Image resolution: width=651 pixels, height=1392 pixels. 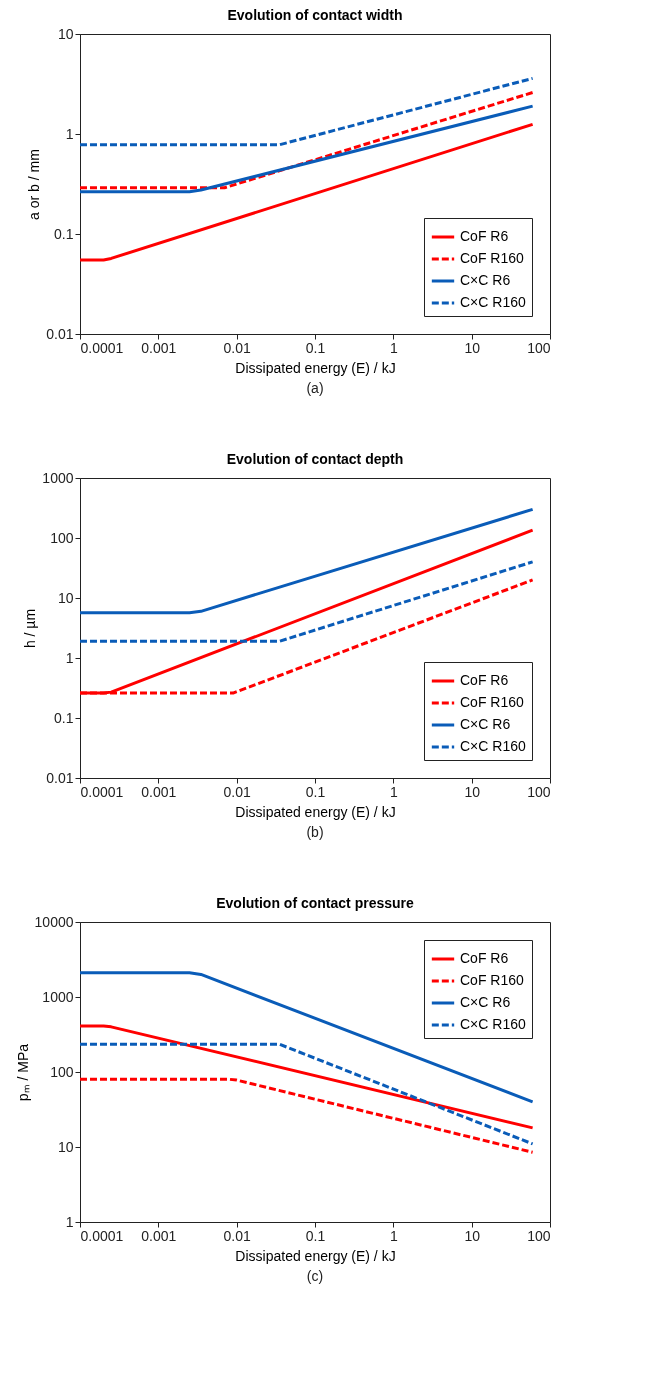 I want to click on text: (c), so click(x=315, y=1276).